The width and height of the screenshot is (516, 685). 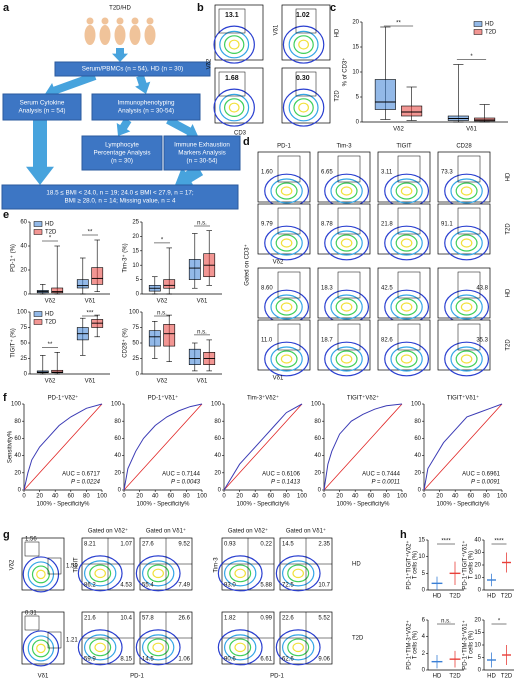 I want to click on y-tick-label: 60, so click(x=17, y=439).